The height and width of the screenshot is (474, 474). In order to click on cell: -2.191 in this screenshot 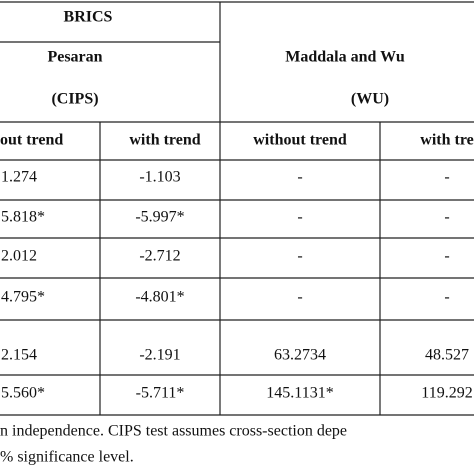, I will do `click(159, 355)`.